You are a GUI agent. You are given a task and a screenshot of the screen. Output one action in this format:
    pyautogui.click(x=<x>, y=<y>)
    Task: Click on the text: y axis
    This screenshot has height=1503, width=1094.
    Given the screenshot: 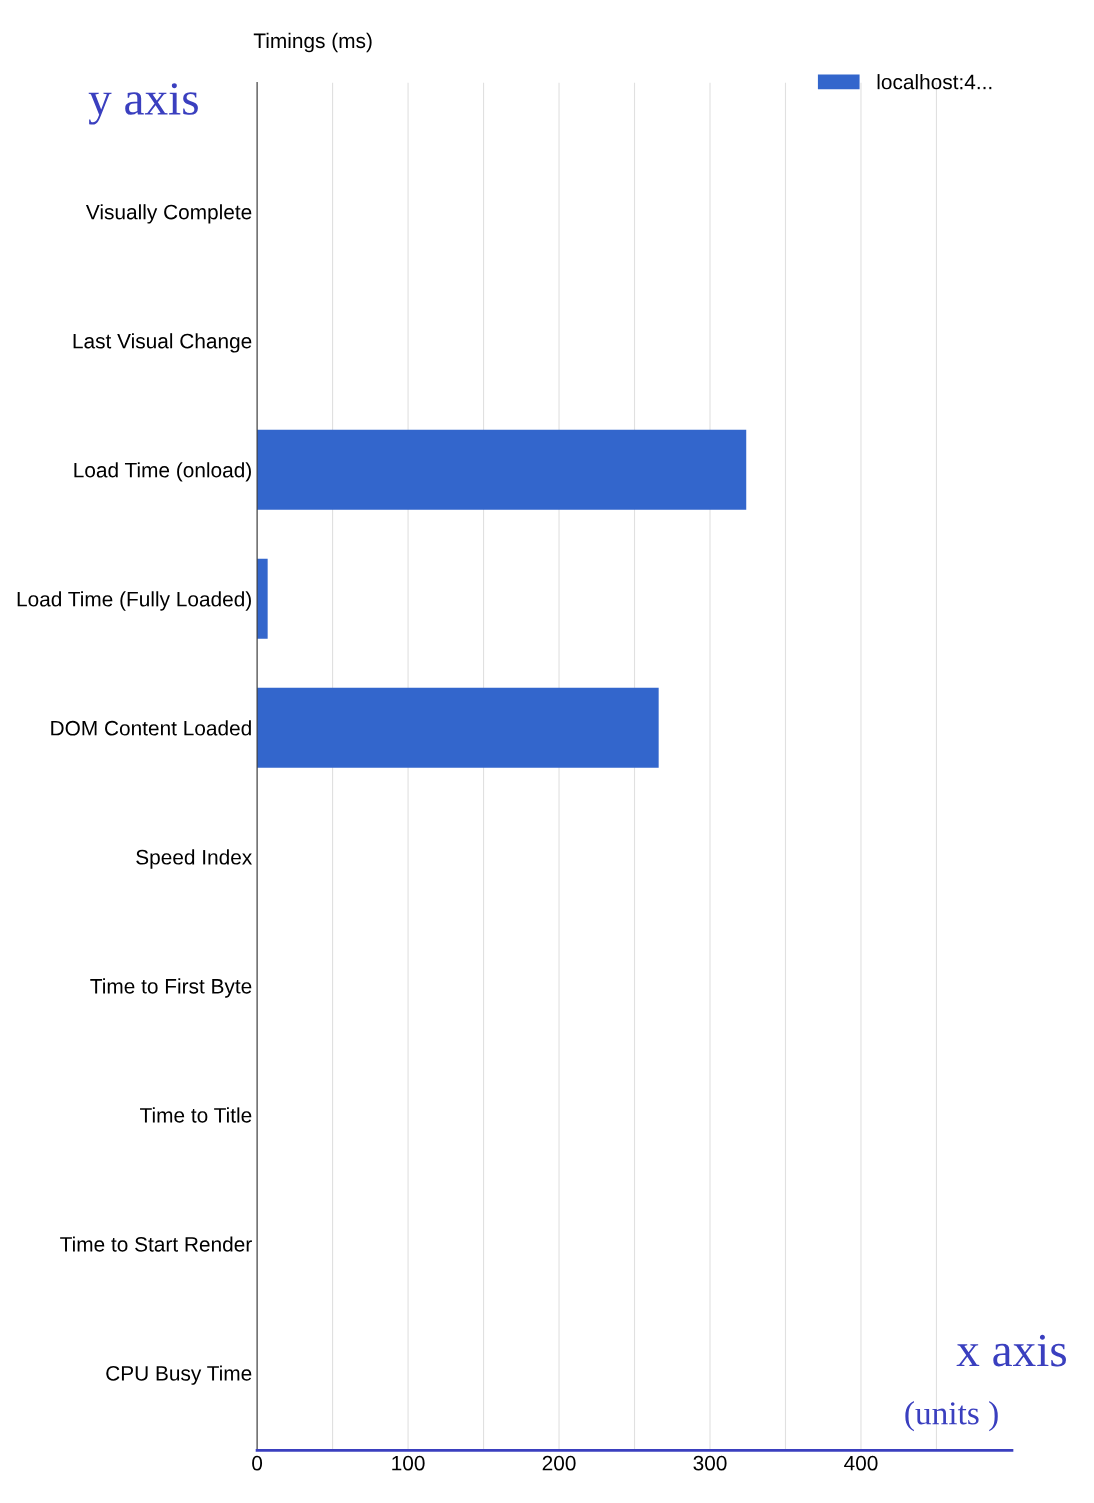 What is the action you would take?
    pyautogui.click(x=143, y=104)
    